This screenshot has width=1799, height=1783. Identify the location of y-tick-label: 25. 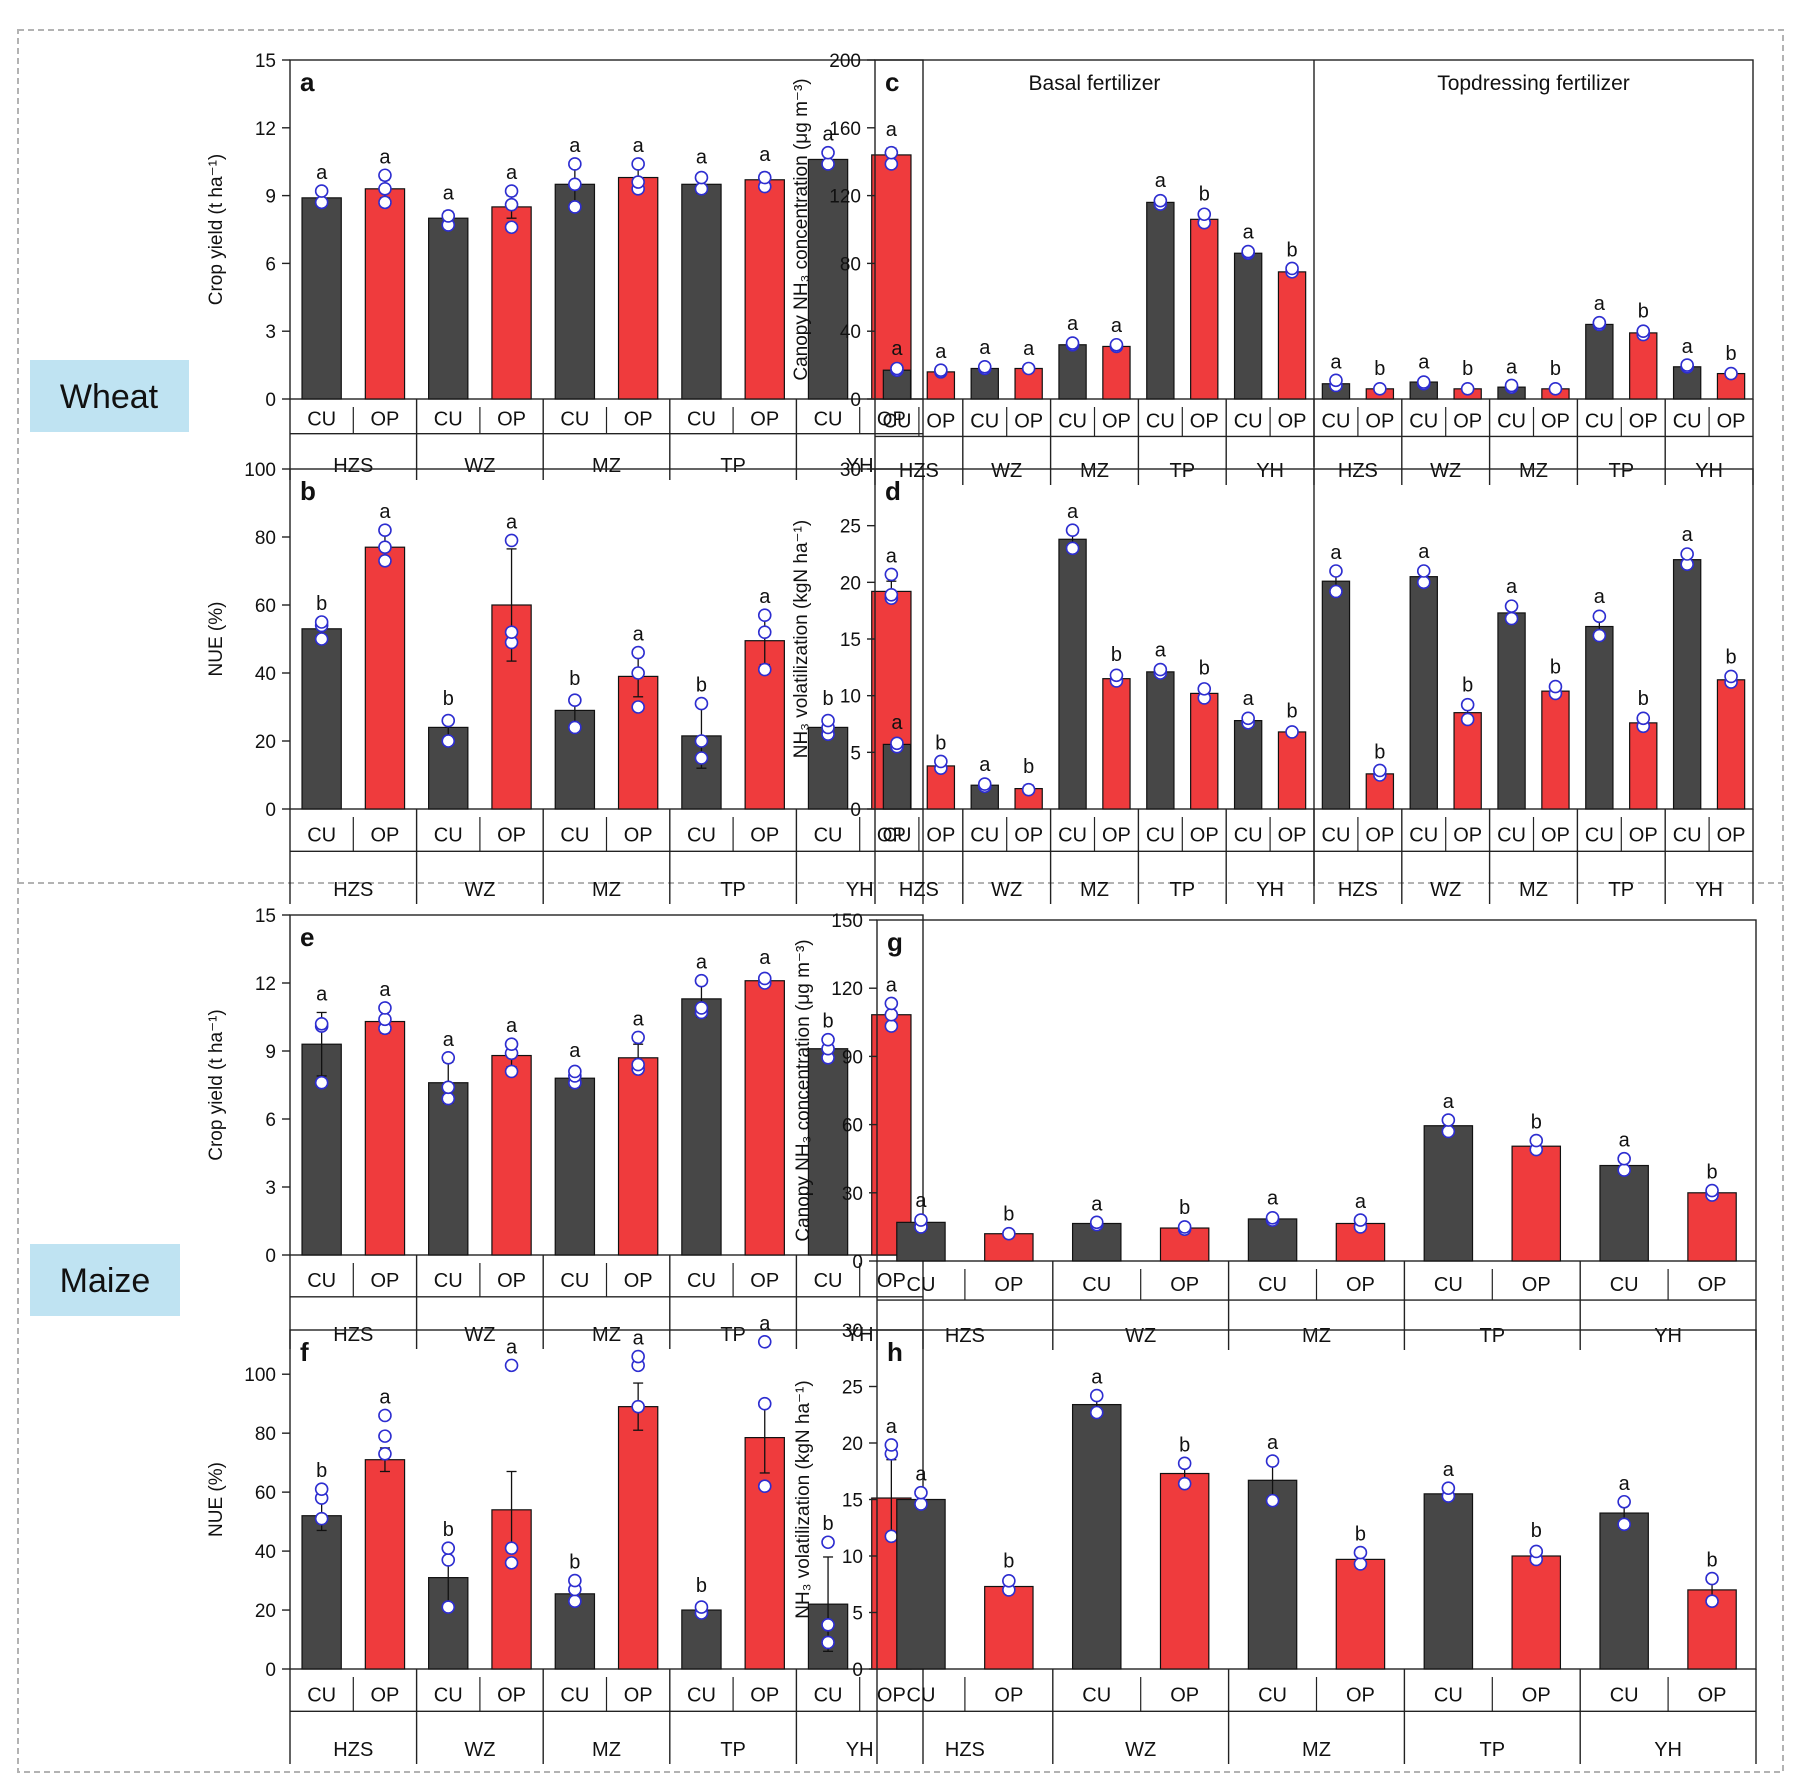
(850, 527).